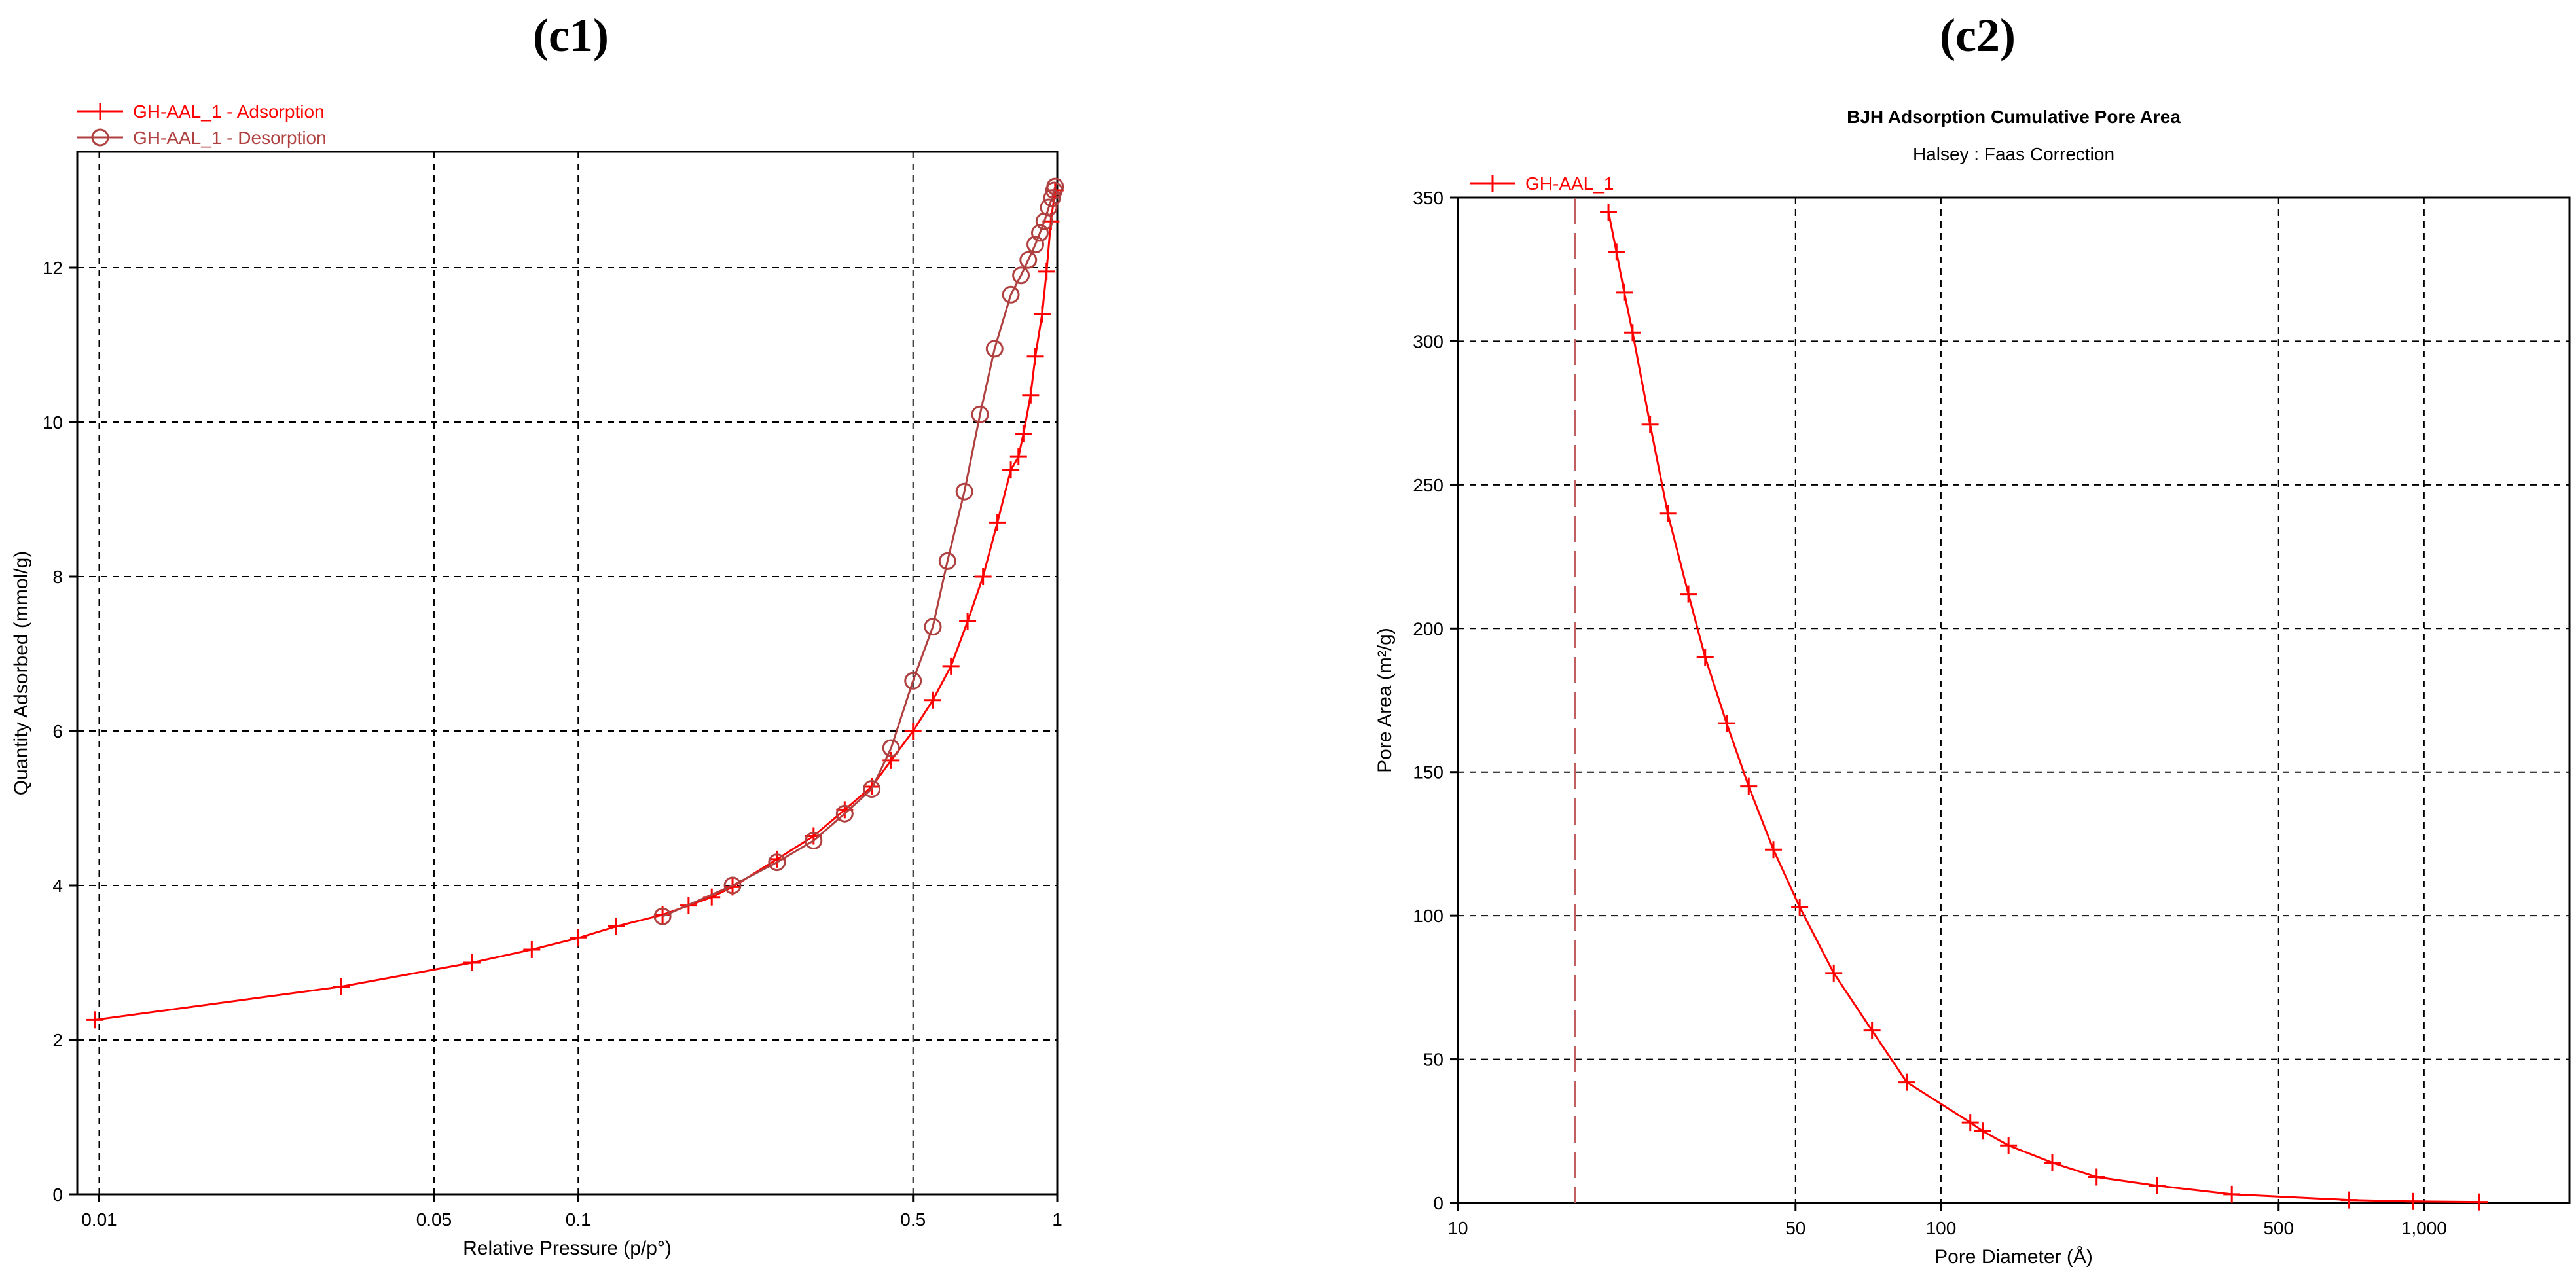 This screenshot has height=1286, width=2576. I want to click on legend-label: GH-AAL_1, so click(1569, 183).